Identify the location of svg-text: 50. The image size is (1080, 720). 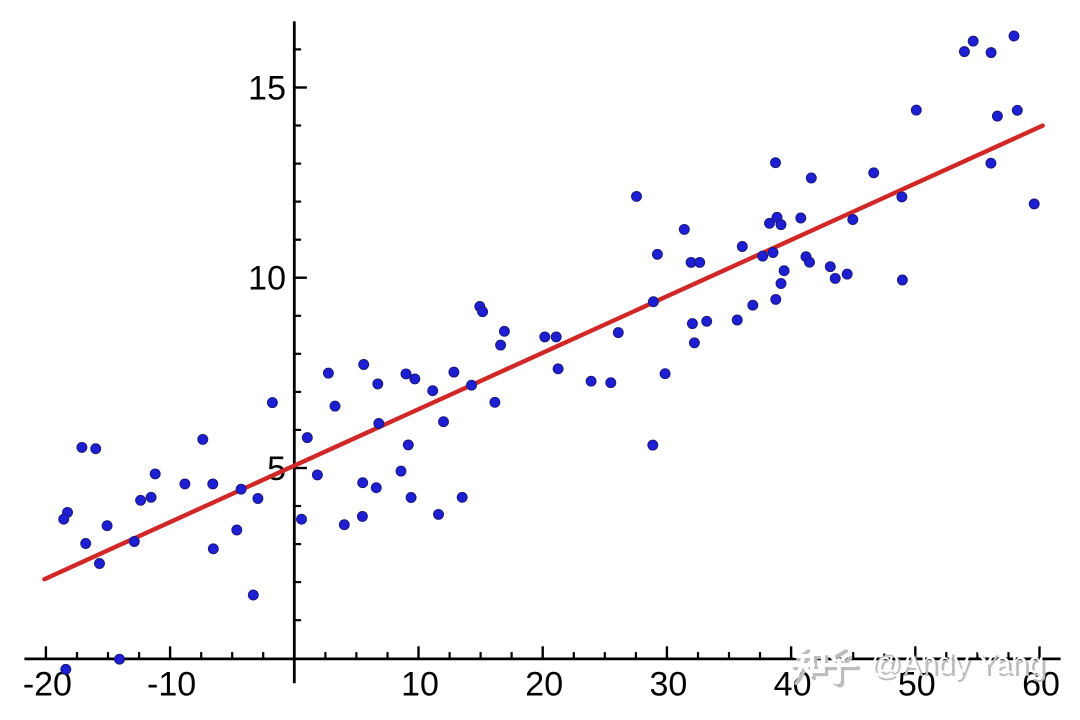
(917, 684).